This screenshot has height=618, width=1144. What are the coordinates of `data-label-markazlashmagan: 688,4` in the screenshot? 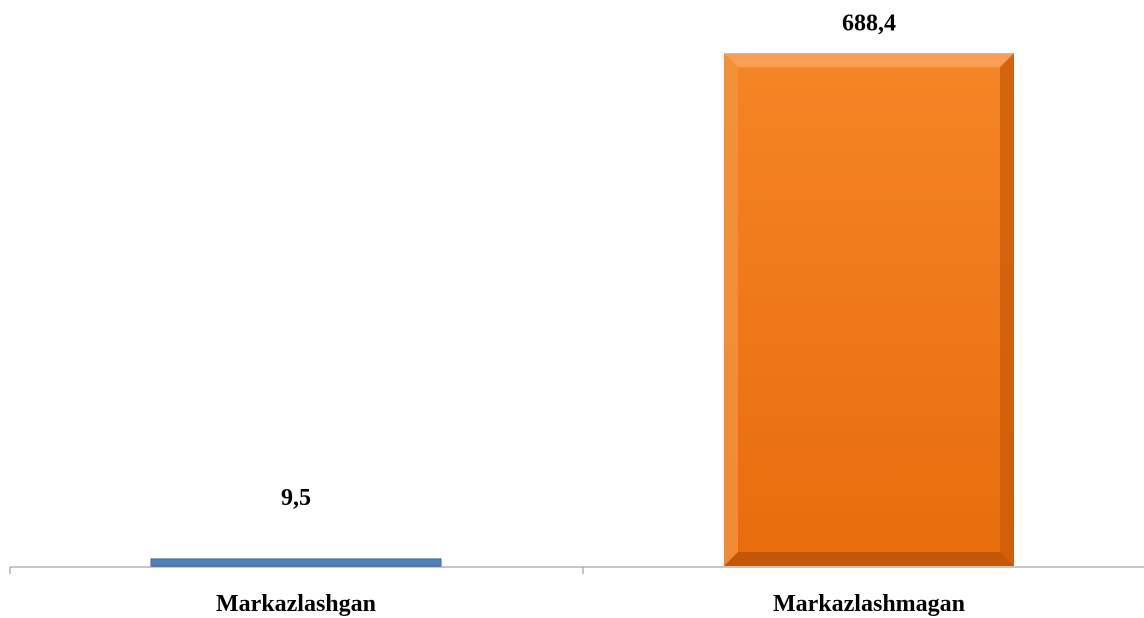 It's located at (869, 23).